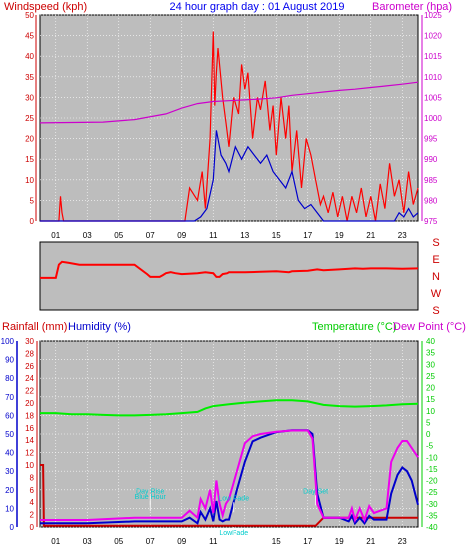 The height and width of the screenshot is (560, 467). I want to click on barometer-tick-label: 985, so click(431, 180).